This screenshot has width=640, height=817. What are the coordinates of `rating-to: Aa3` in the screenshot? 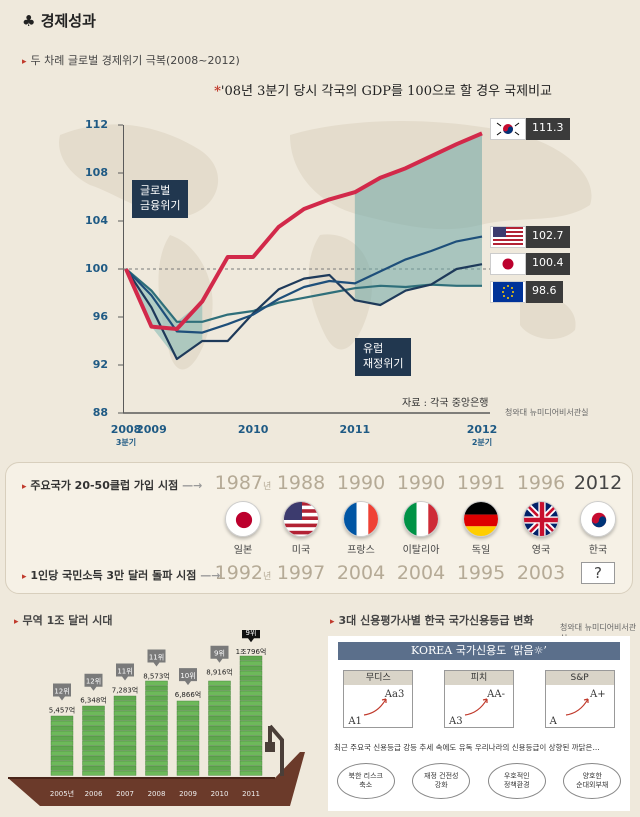 It's located at (394, 694).